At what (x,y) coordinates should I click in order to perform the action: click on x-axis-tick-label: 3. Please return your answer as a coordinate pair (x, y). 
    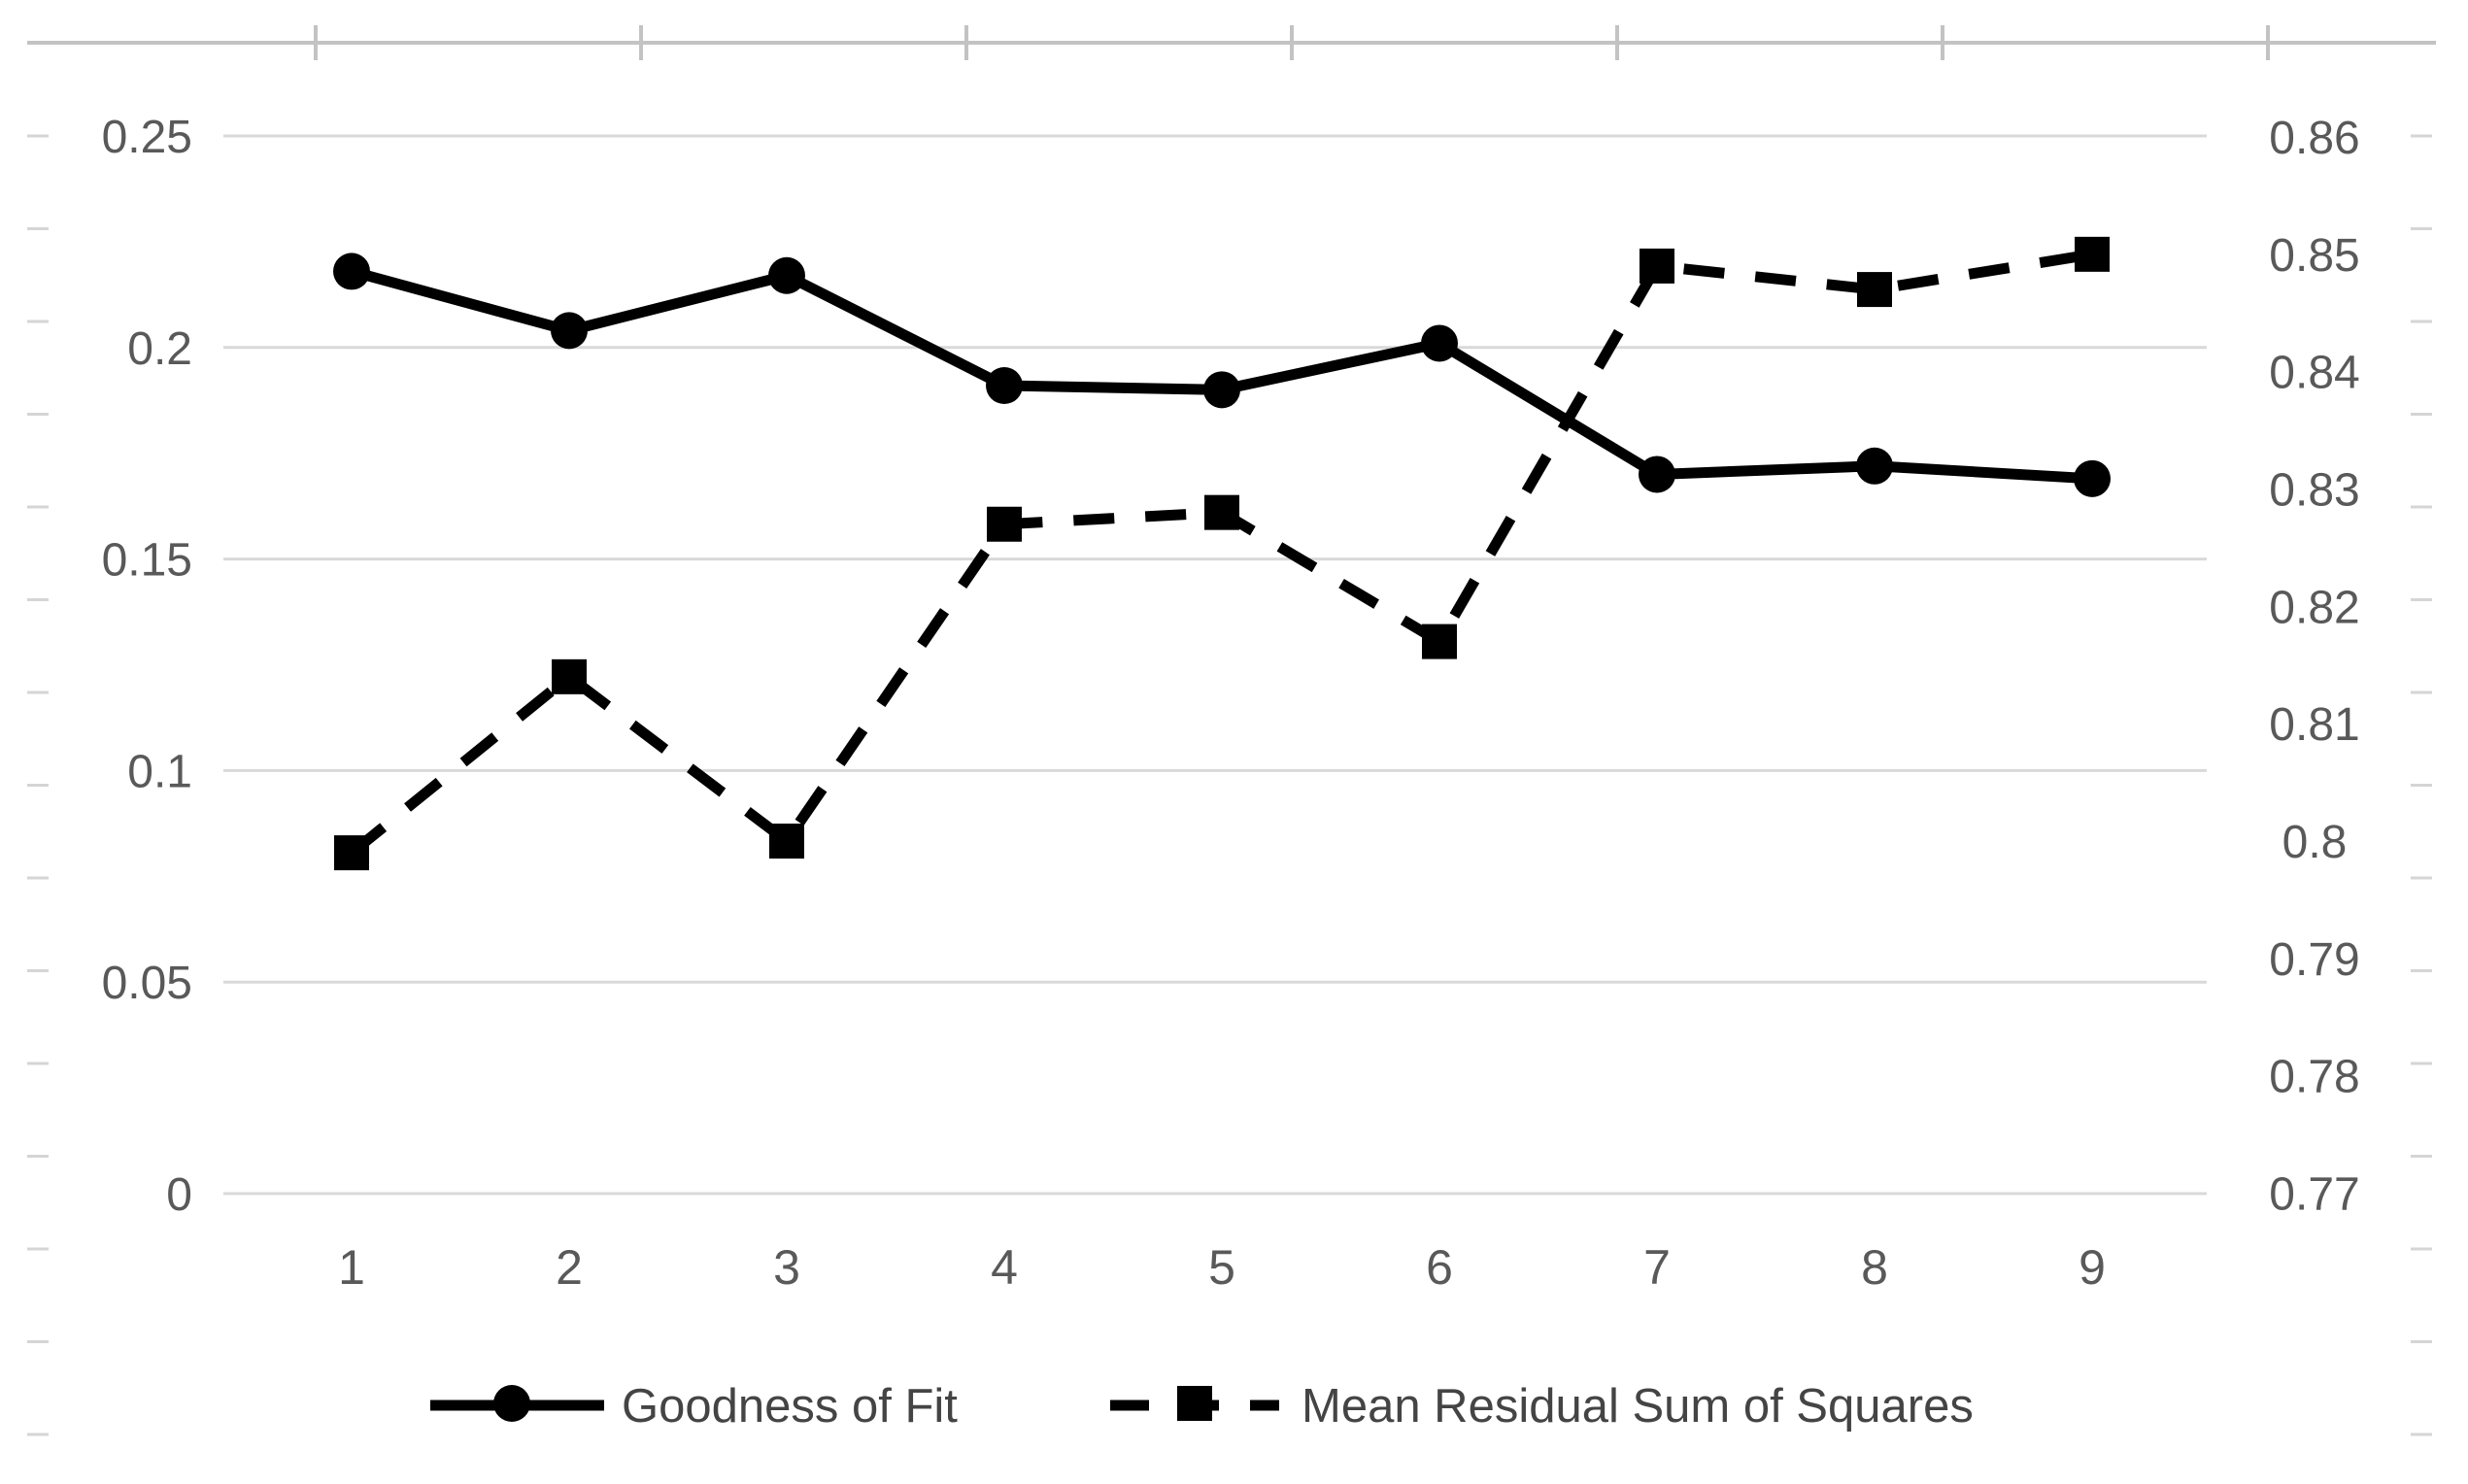
    Looking at the image, I should click on (786, 1267).